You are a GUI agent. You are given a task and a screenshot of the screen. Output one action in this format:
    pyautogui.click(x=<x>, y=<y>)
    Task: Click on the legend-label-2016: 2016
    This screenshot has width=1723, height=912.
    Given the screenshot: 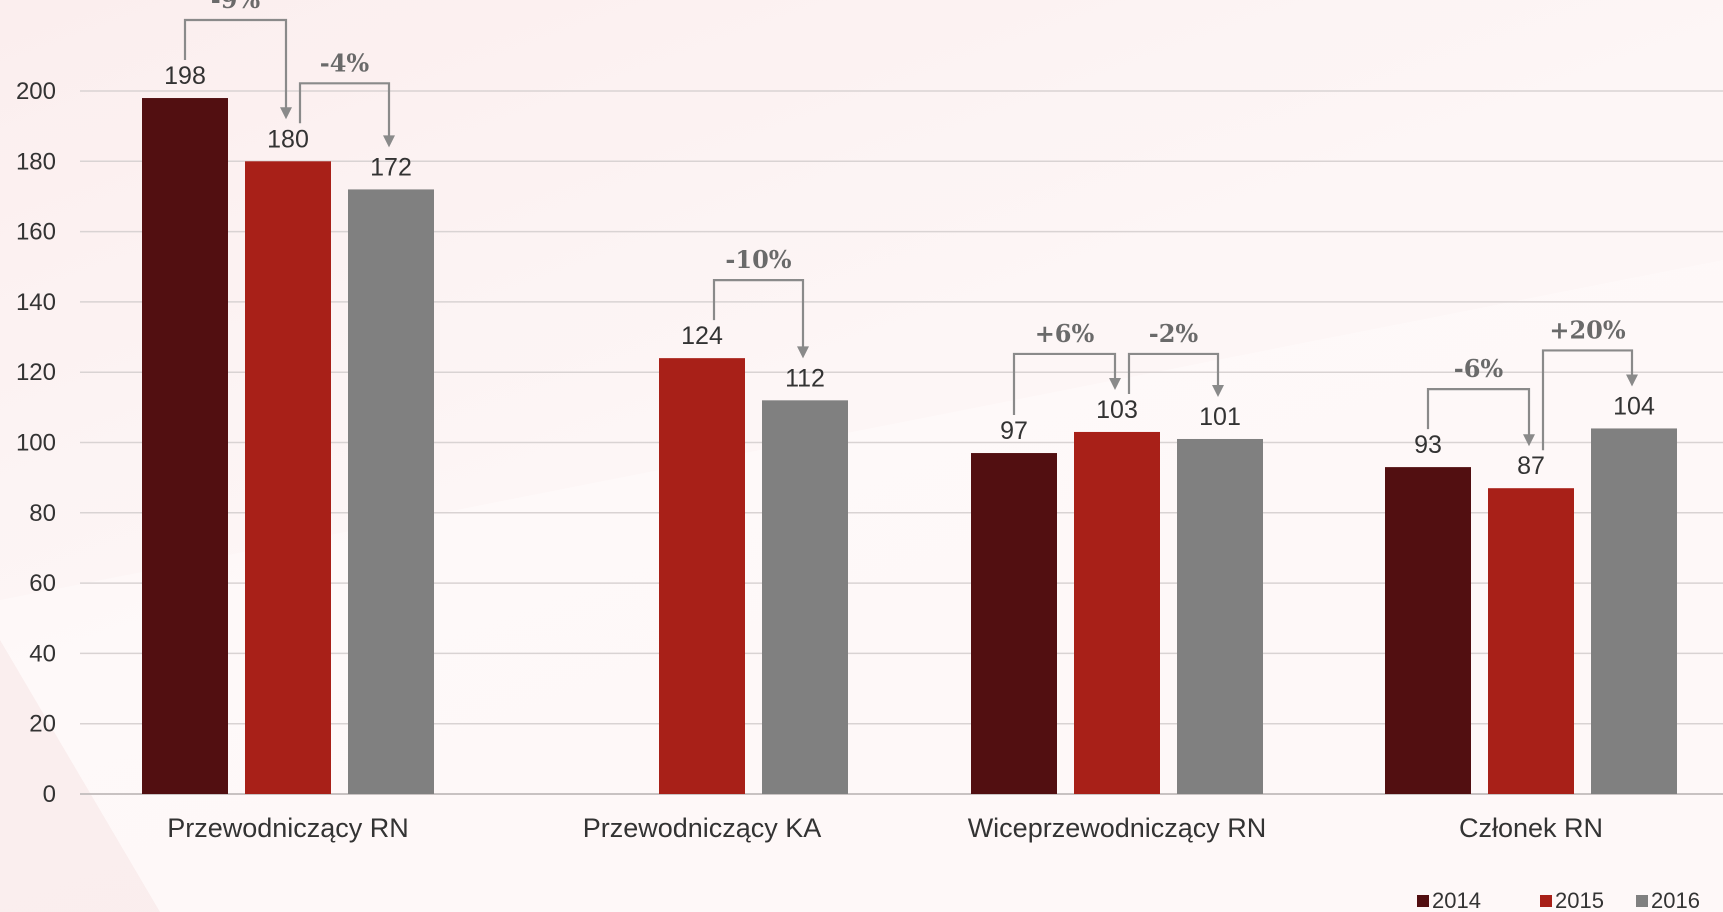 What is the action you would take?
    pyautogui.click(x=1675, y=900)
    